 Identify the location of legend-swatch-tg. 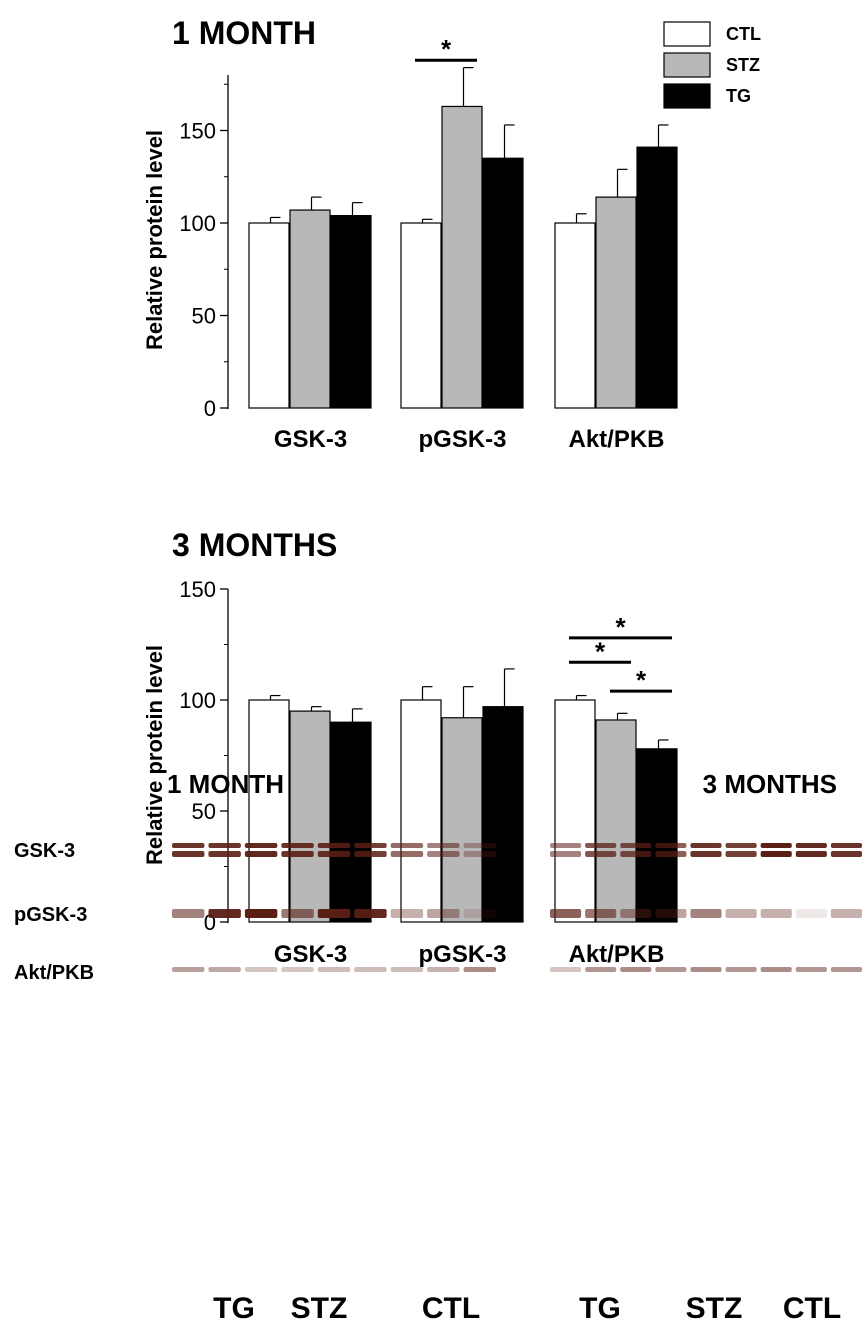
(687, 96).